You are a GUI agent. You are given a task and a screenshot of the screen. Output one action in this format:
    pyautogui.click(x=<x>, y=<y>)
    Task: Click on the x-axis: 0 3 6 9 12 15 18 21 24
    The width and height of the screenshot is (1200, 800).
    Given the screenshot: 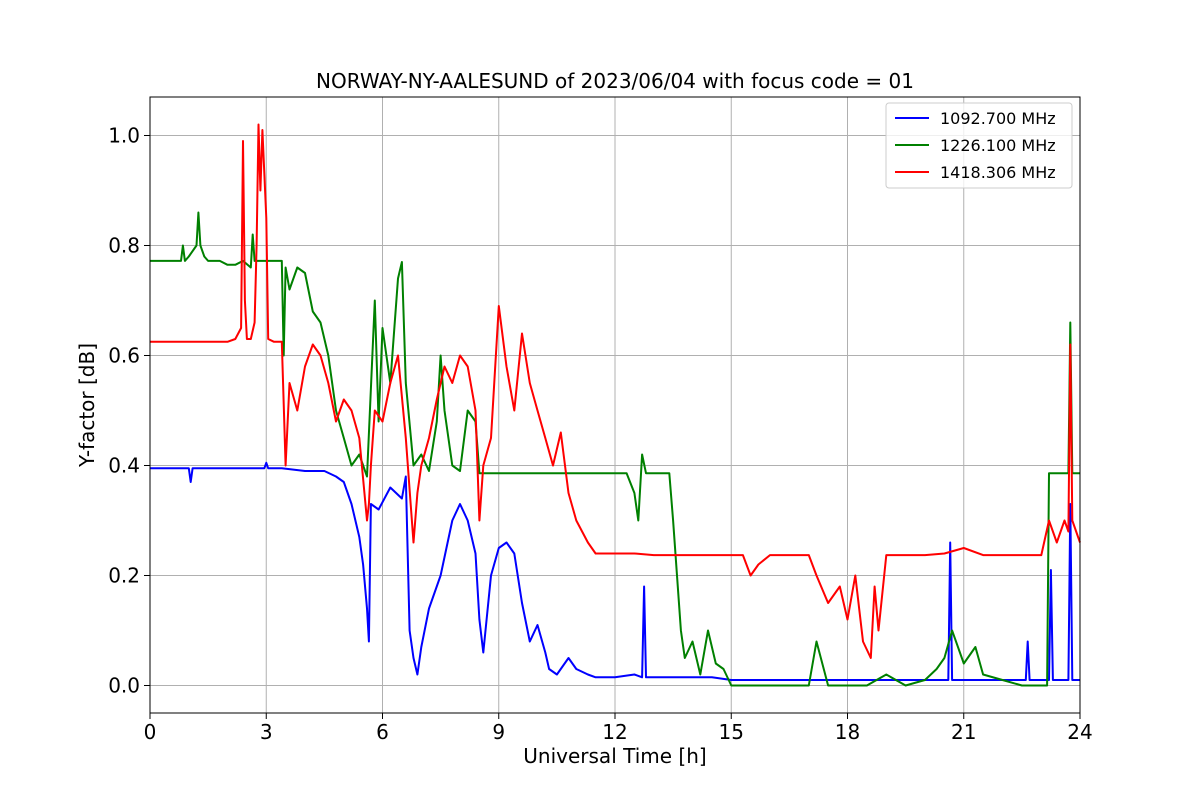 What is the action you would take?
    pyautogui.click(x=618, y=728)
    